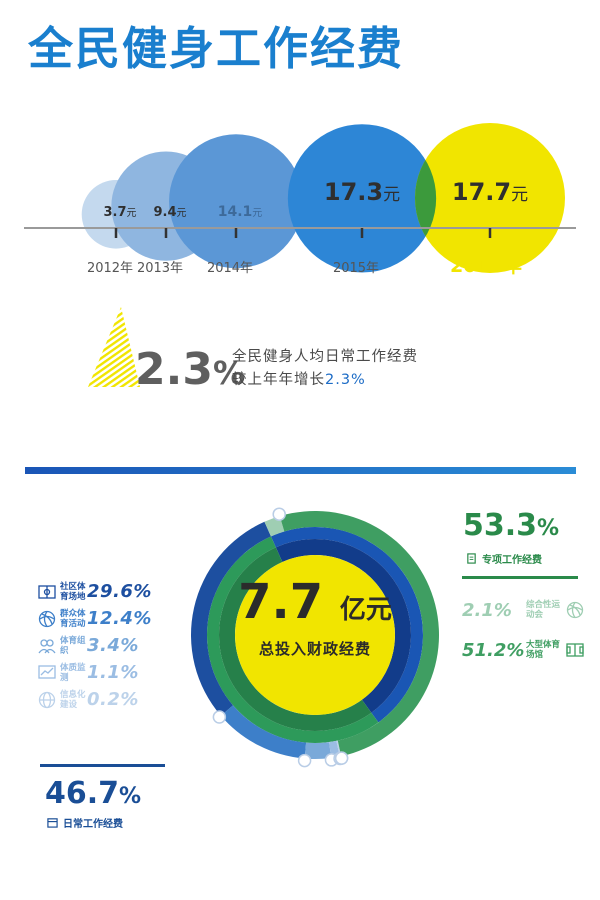  I want to click on daily-item-value: 3.4%, so click(113, 645).